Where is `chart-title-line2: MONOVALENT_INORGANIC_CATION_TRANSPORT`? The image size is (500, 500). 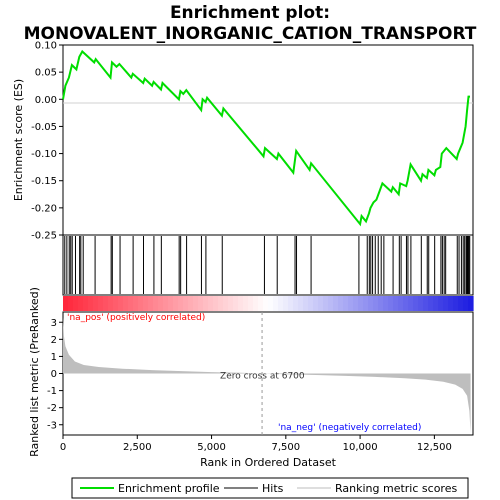 chart-title-line2: MONOVALENT_INORGANIC_CATION_TRANSPORT is located at coordinates (250, 34).